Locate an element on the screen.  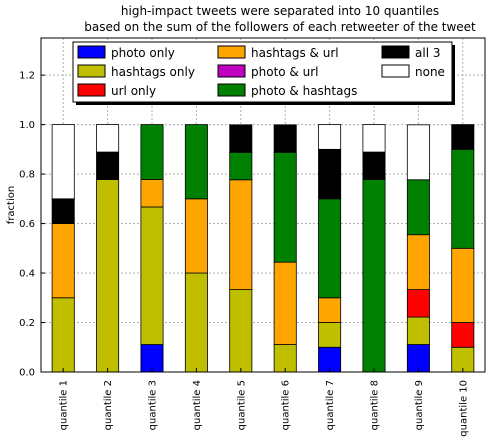
y-tick-label: 0.2 is located at coordinates (27, 323).